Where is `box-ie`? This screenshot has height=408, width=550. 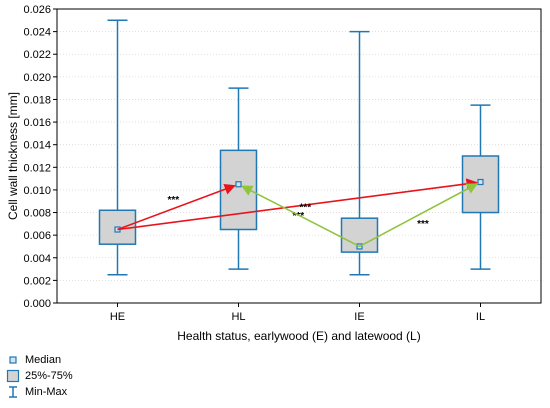 box-ie is located at coordinates (359, 153).